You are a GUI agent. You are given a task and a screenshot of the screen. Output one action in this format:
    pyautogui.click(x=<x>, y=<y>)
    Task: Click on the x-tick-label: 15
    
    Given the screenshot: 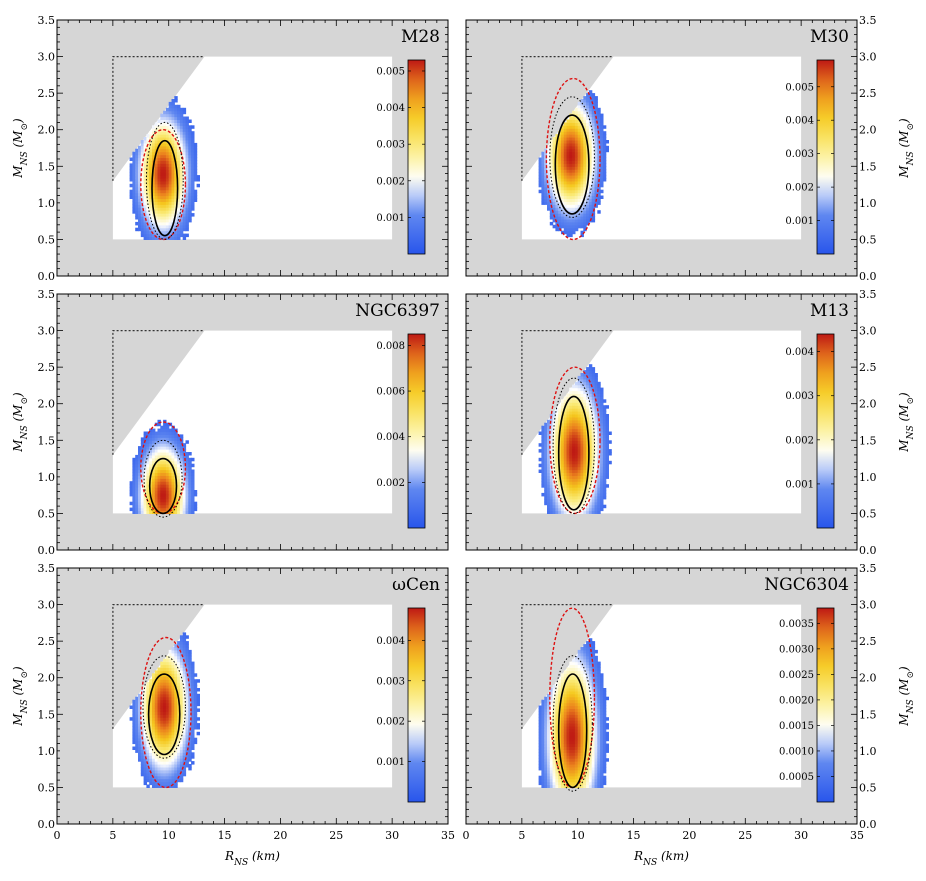 What is the action you would take?
    pyautogui.click(x=634, y=835)
    